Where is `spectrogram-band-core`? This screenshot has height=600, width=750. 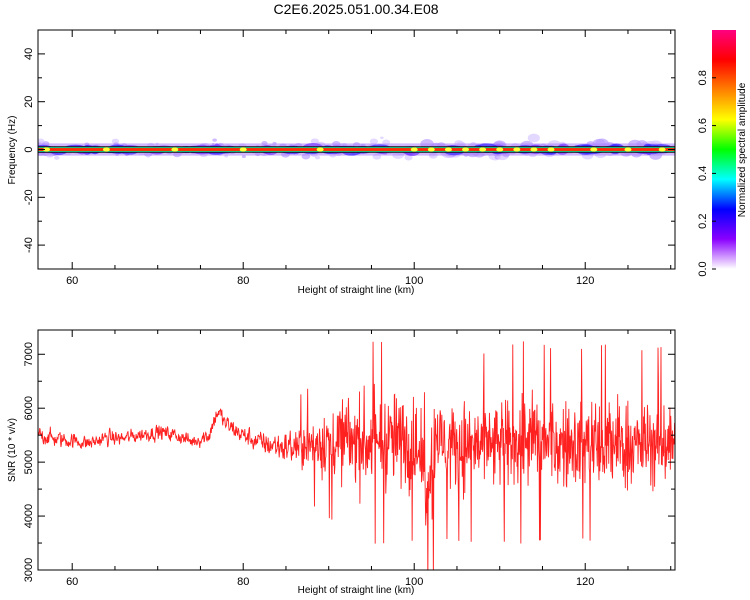 spectrogram-band-core is located at coordinates (356, 149).